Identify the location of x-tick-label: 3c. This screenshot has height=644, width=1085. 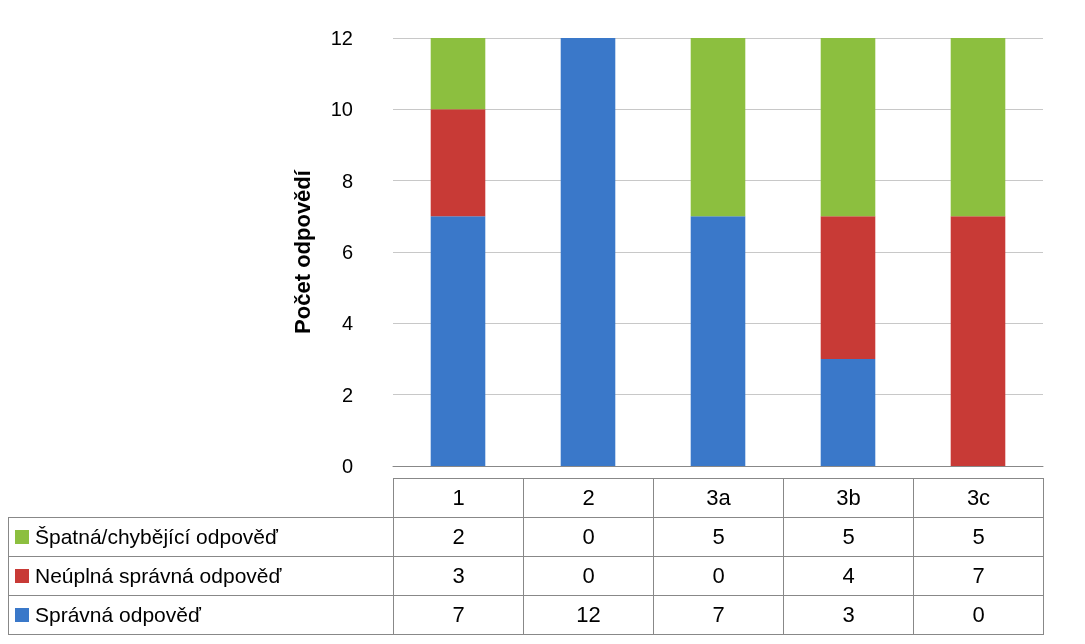
(978, 498).